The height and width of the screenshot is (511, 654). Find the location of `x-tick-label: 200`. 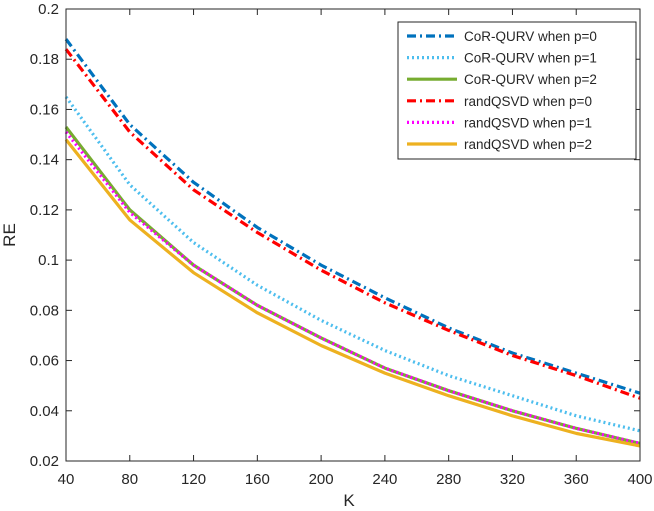

x-tick-label: 200 is located at coordinates (321, 479).